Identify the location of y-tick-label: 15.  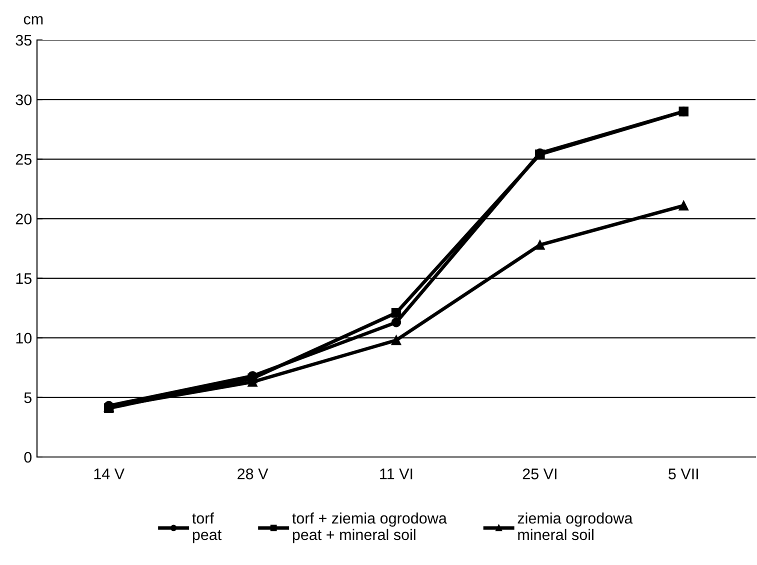
(24, 278).